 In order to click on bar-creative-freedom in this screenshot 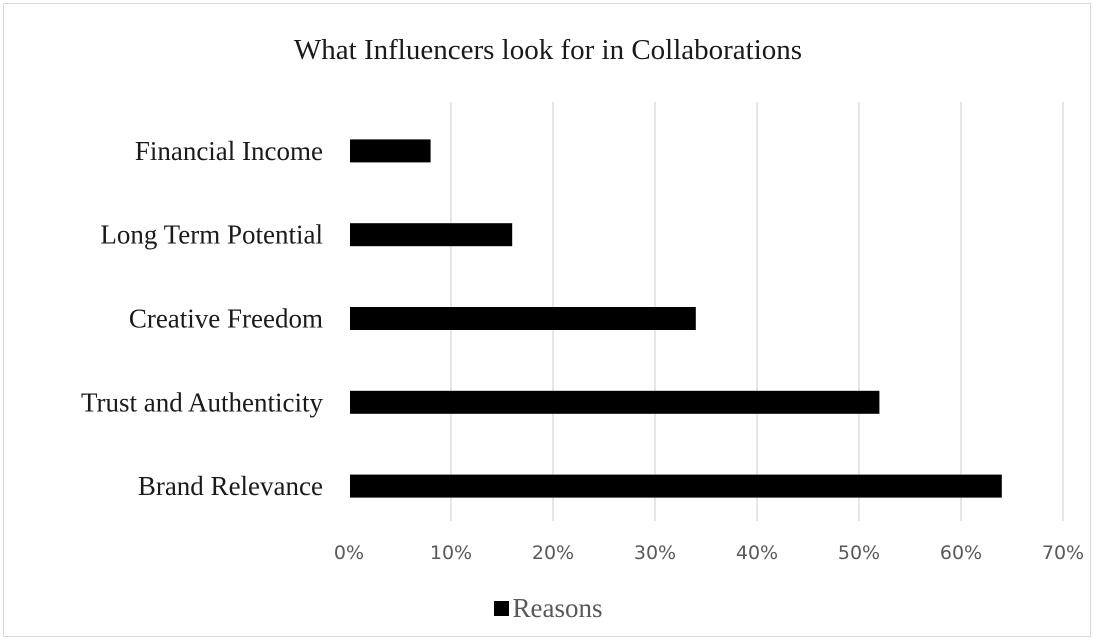, I will do `click(523, 318)`.